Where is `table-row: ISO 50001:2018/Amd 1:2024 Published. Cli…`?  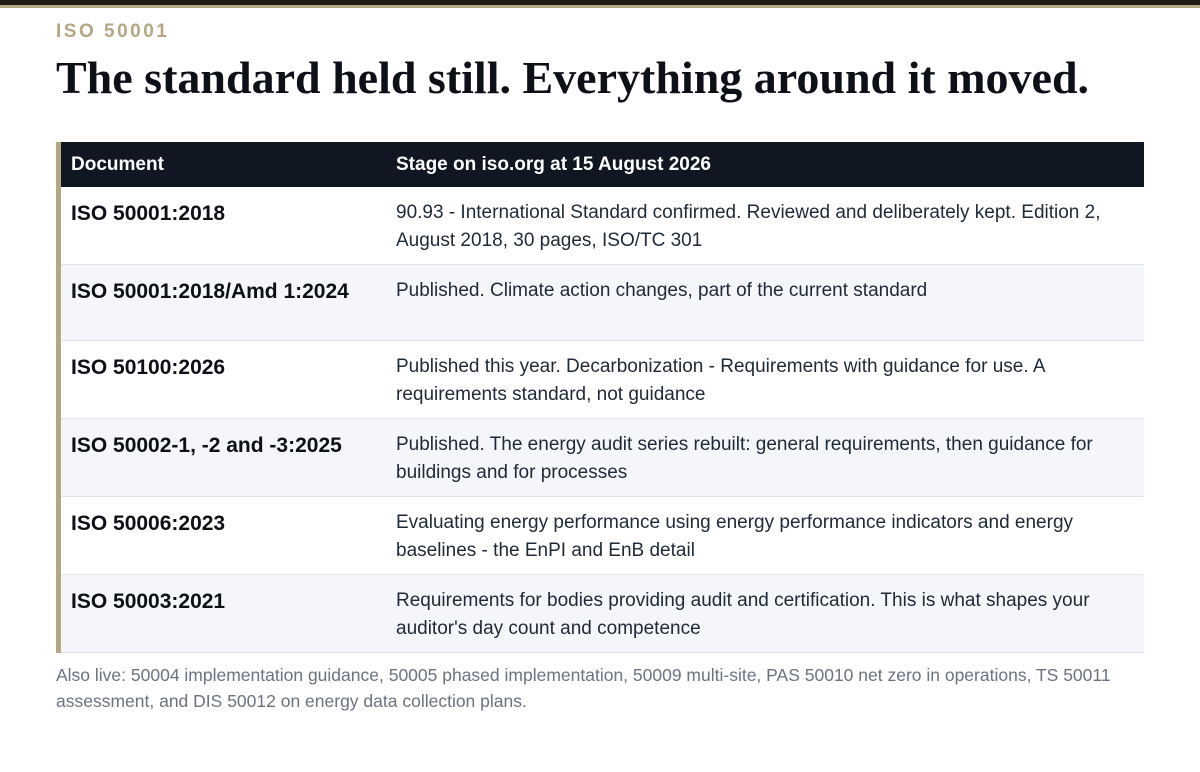 table-row: ISO 50001:2018/Amd 1:2024 Published. Cli… is located at coordinates (602, 302).